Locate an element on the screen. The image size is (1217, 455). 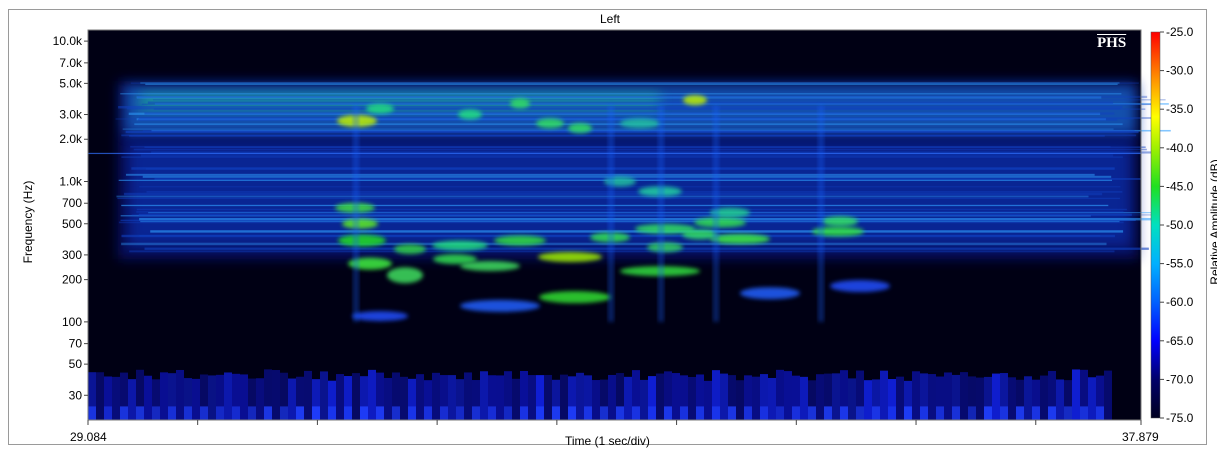
y-tick-label: 30 is located at coordinates (76, 395).